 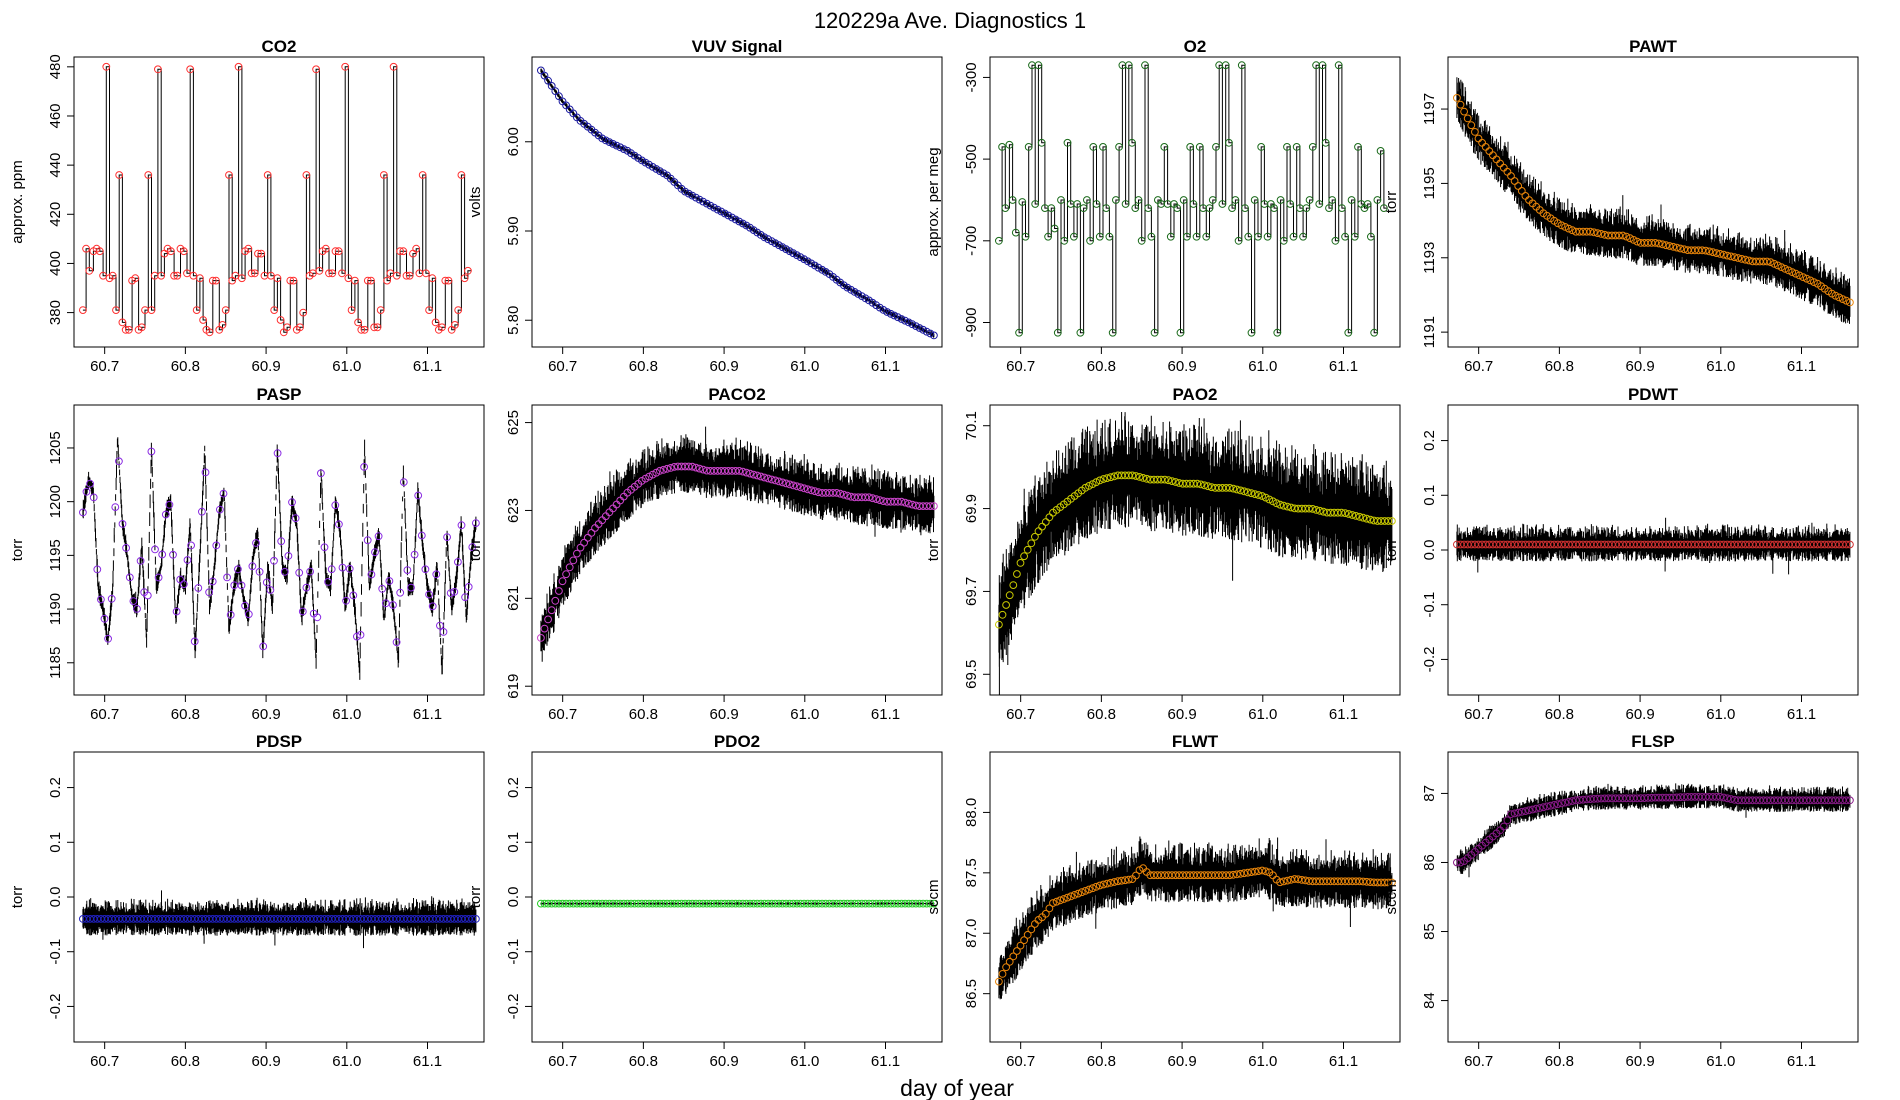 I want to click on co2-frame, so click(x=279, y=202).